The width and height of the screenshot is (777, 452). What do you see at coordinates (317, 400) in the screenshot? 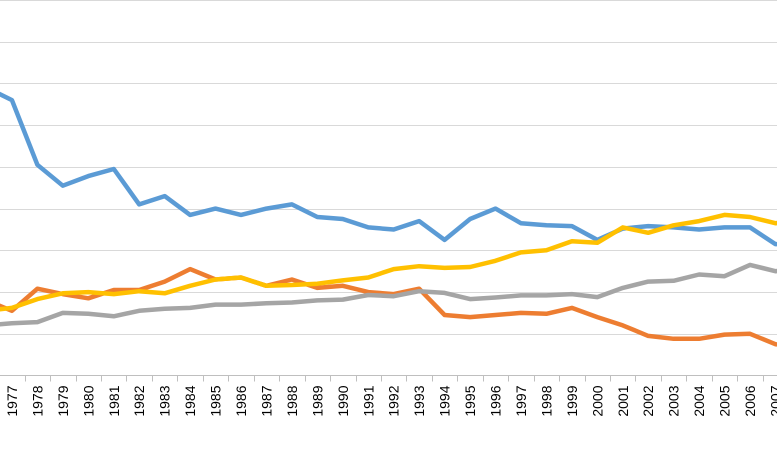
I see `x-tick-label: 1989` at bounding box center [317, 400].